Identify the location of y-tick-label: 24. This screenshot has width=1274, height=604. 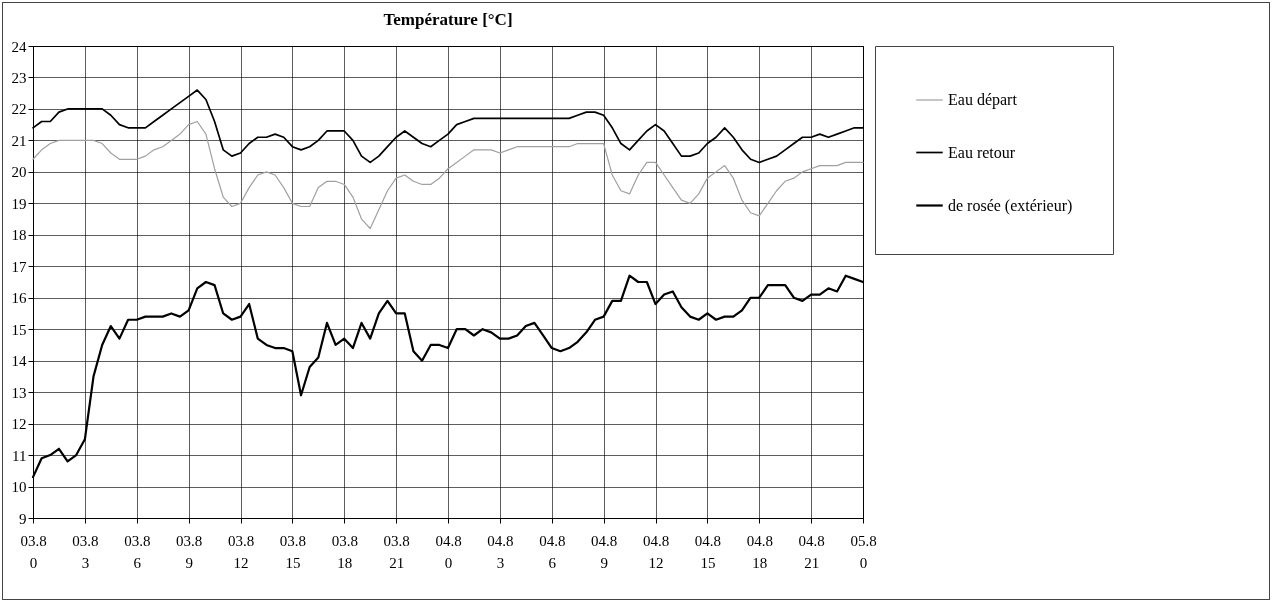
(19, 46).